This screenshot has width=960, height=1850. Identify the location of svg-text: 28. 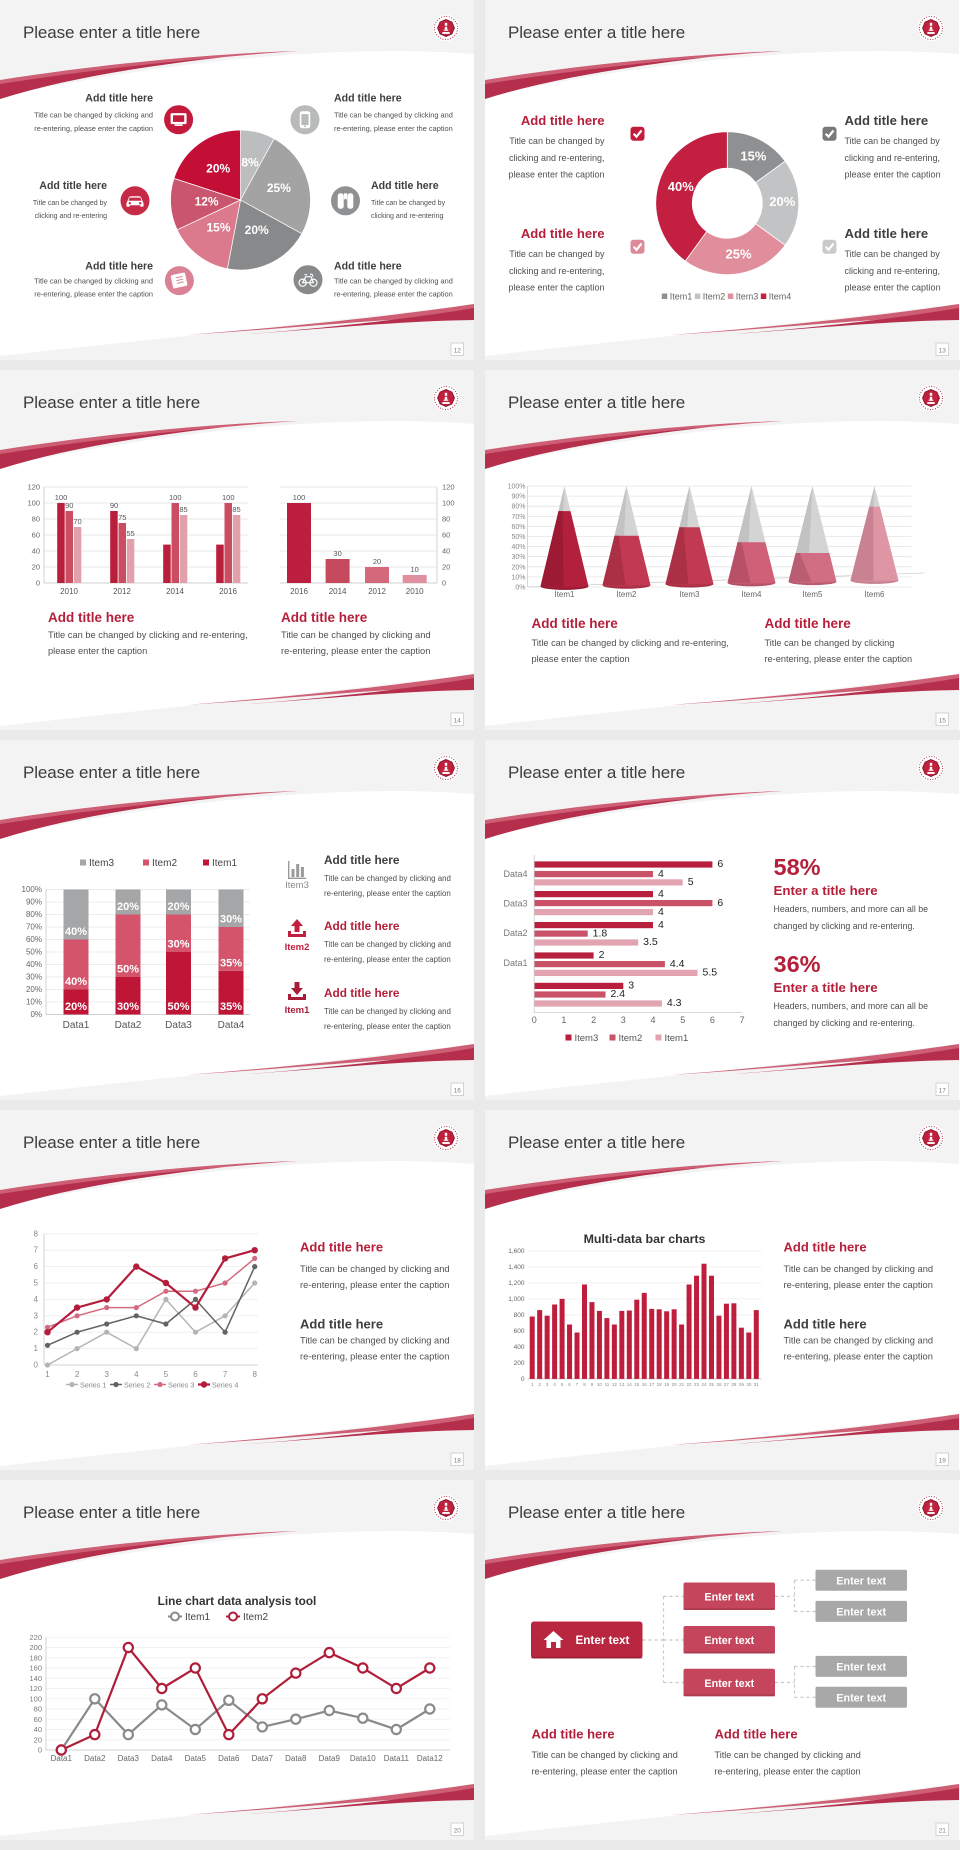
(734, 1384).